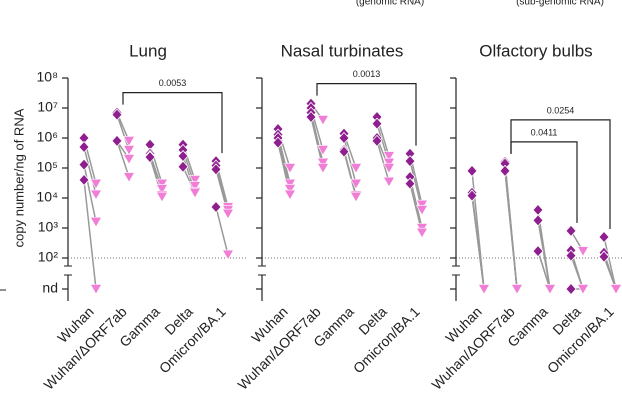 The image size is (622, 417). I want to click on y-tick-label: nd, so click(50, 288).